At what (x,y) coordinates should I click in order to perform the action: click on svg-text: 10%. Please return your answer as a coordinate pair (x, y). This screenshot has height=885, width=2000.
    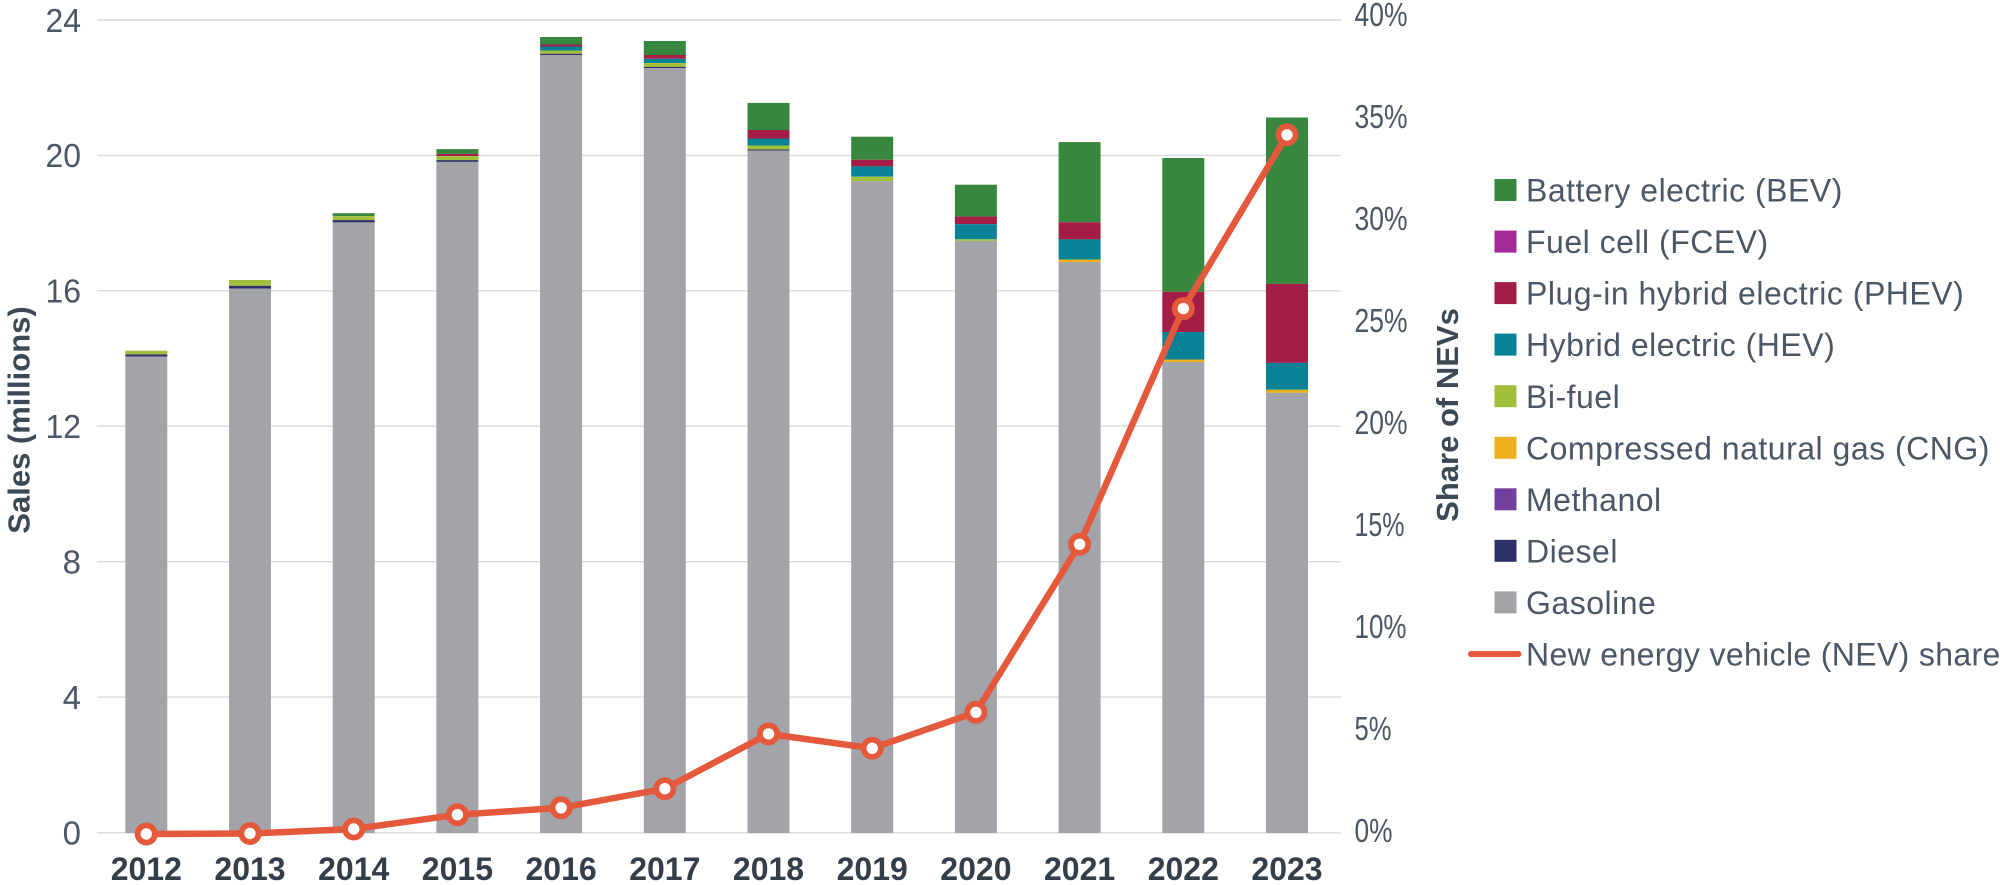
    Looking at the image, I should click on (1381, 626).